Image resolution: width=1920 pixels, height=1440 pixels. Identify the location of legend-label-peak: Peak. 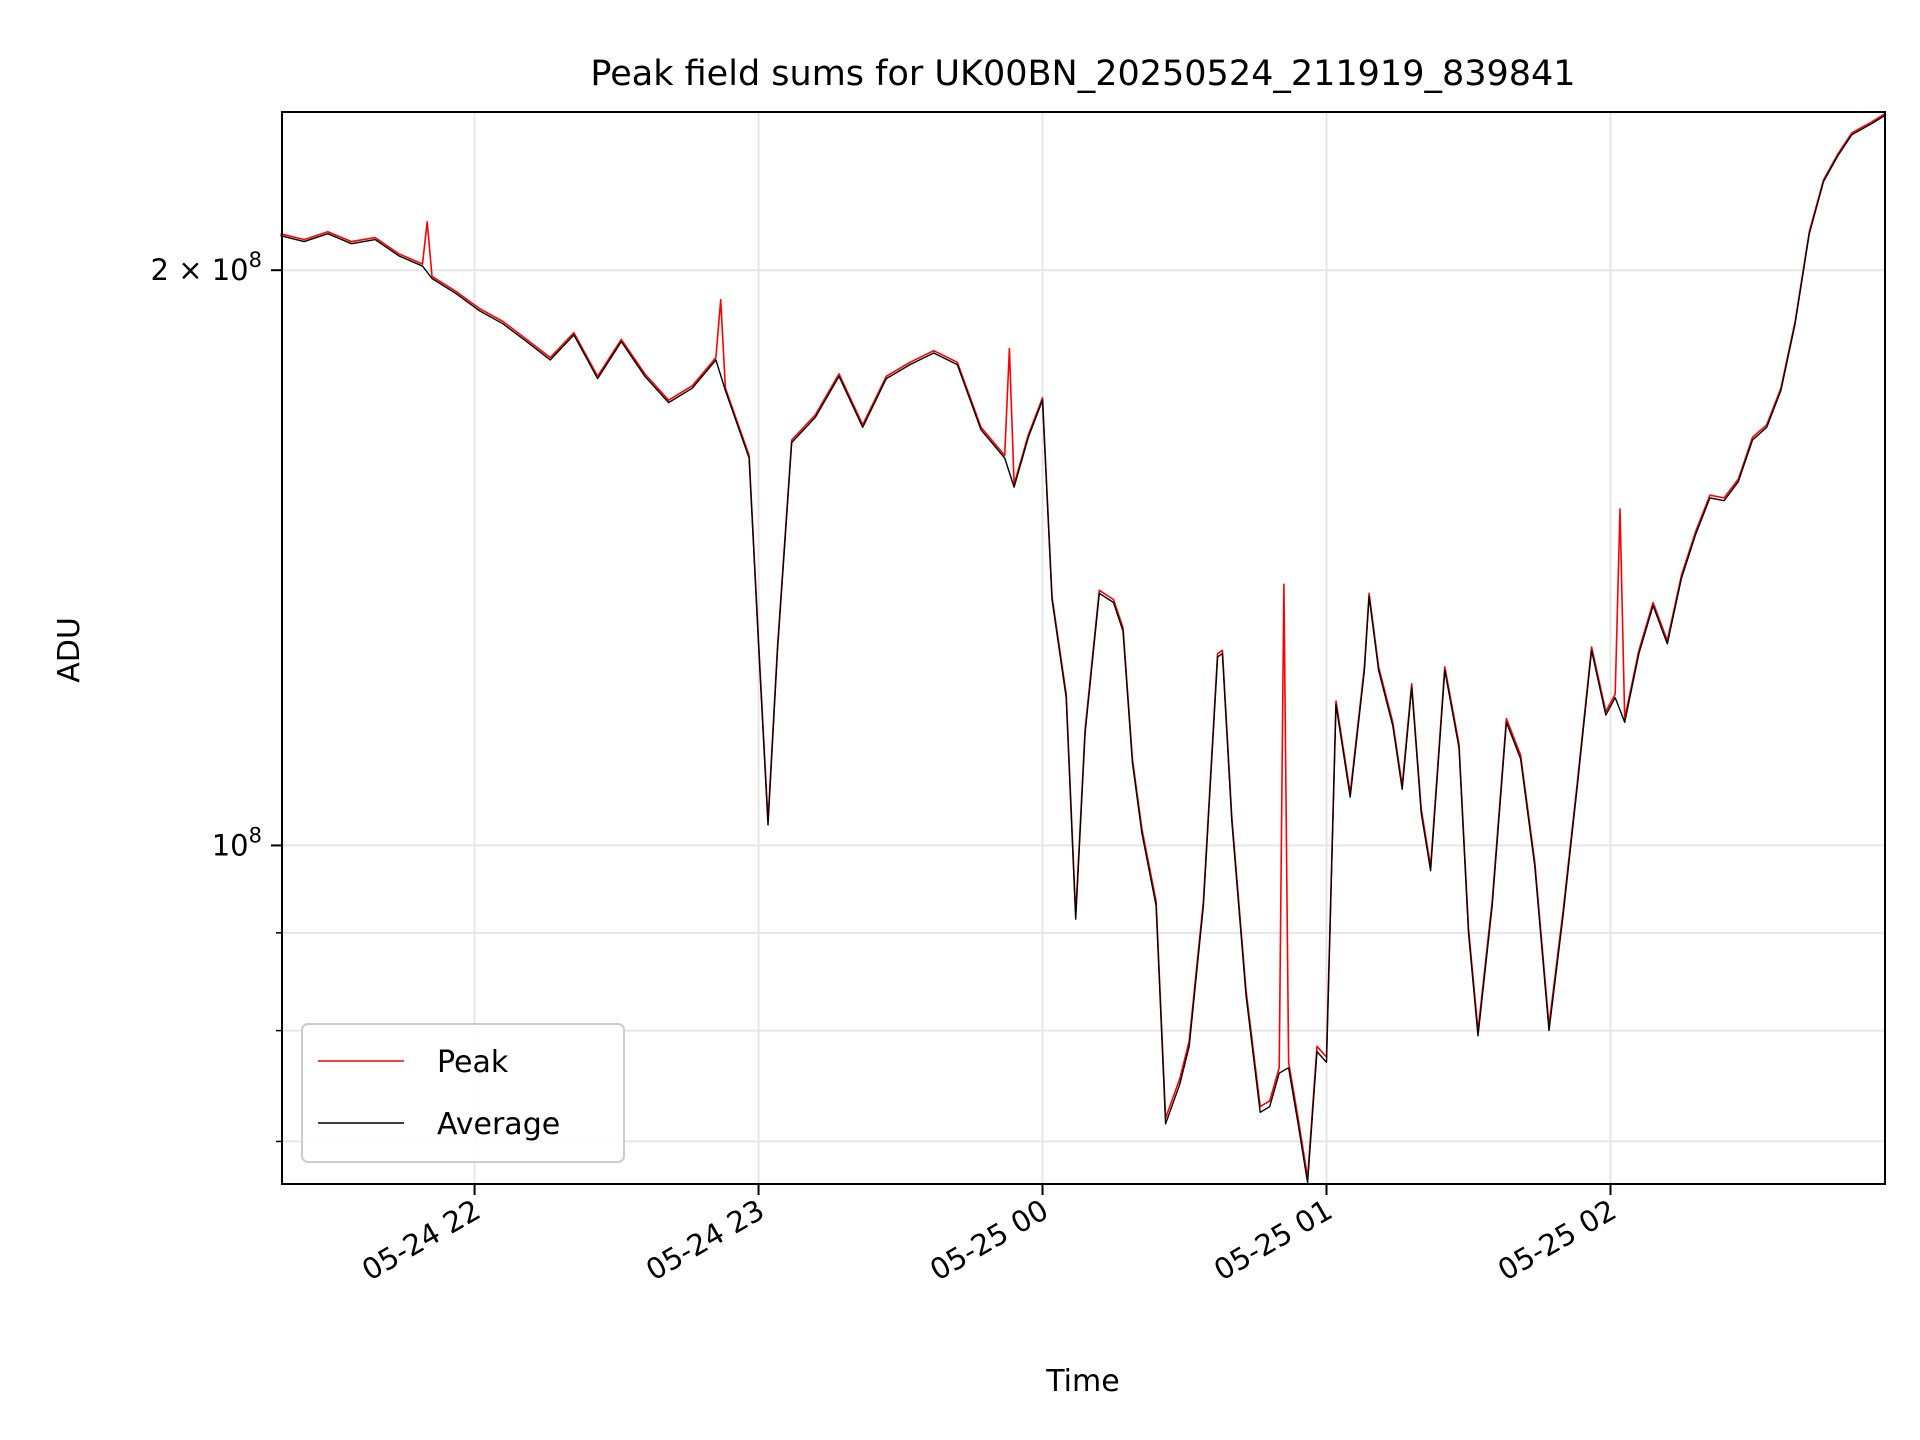
(473, 1062).